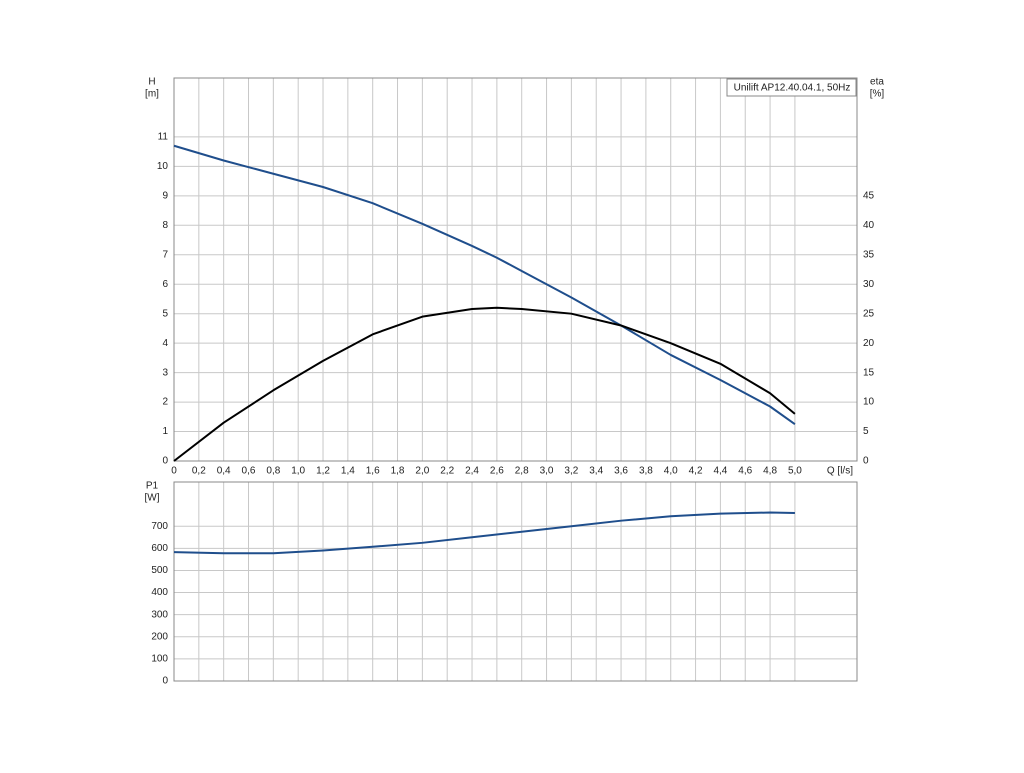  What do you see at coordinates (869, 372) in the screenshot?
I see `y2-tick-label: 15` at bounding box center [869, 372].